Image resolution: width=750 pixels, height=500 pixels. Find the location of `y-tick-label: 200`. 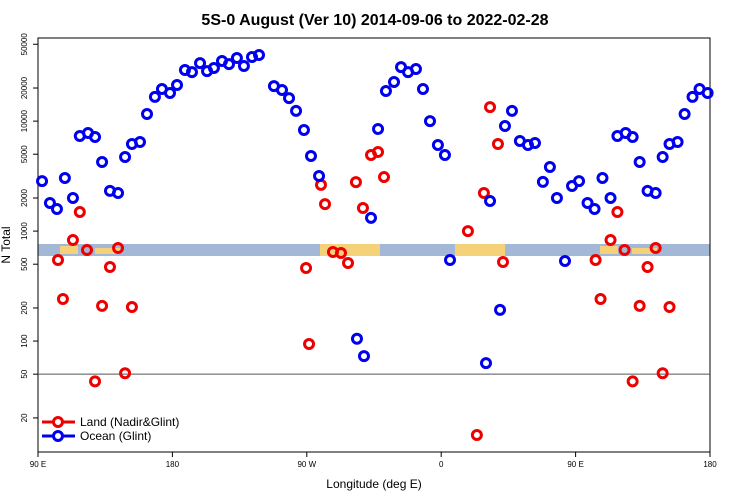

y-tick-label: 200 is located at coordinates (24, 308).